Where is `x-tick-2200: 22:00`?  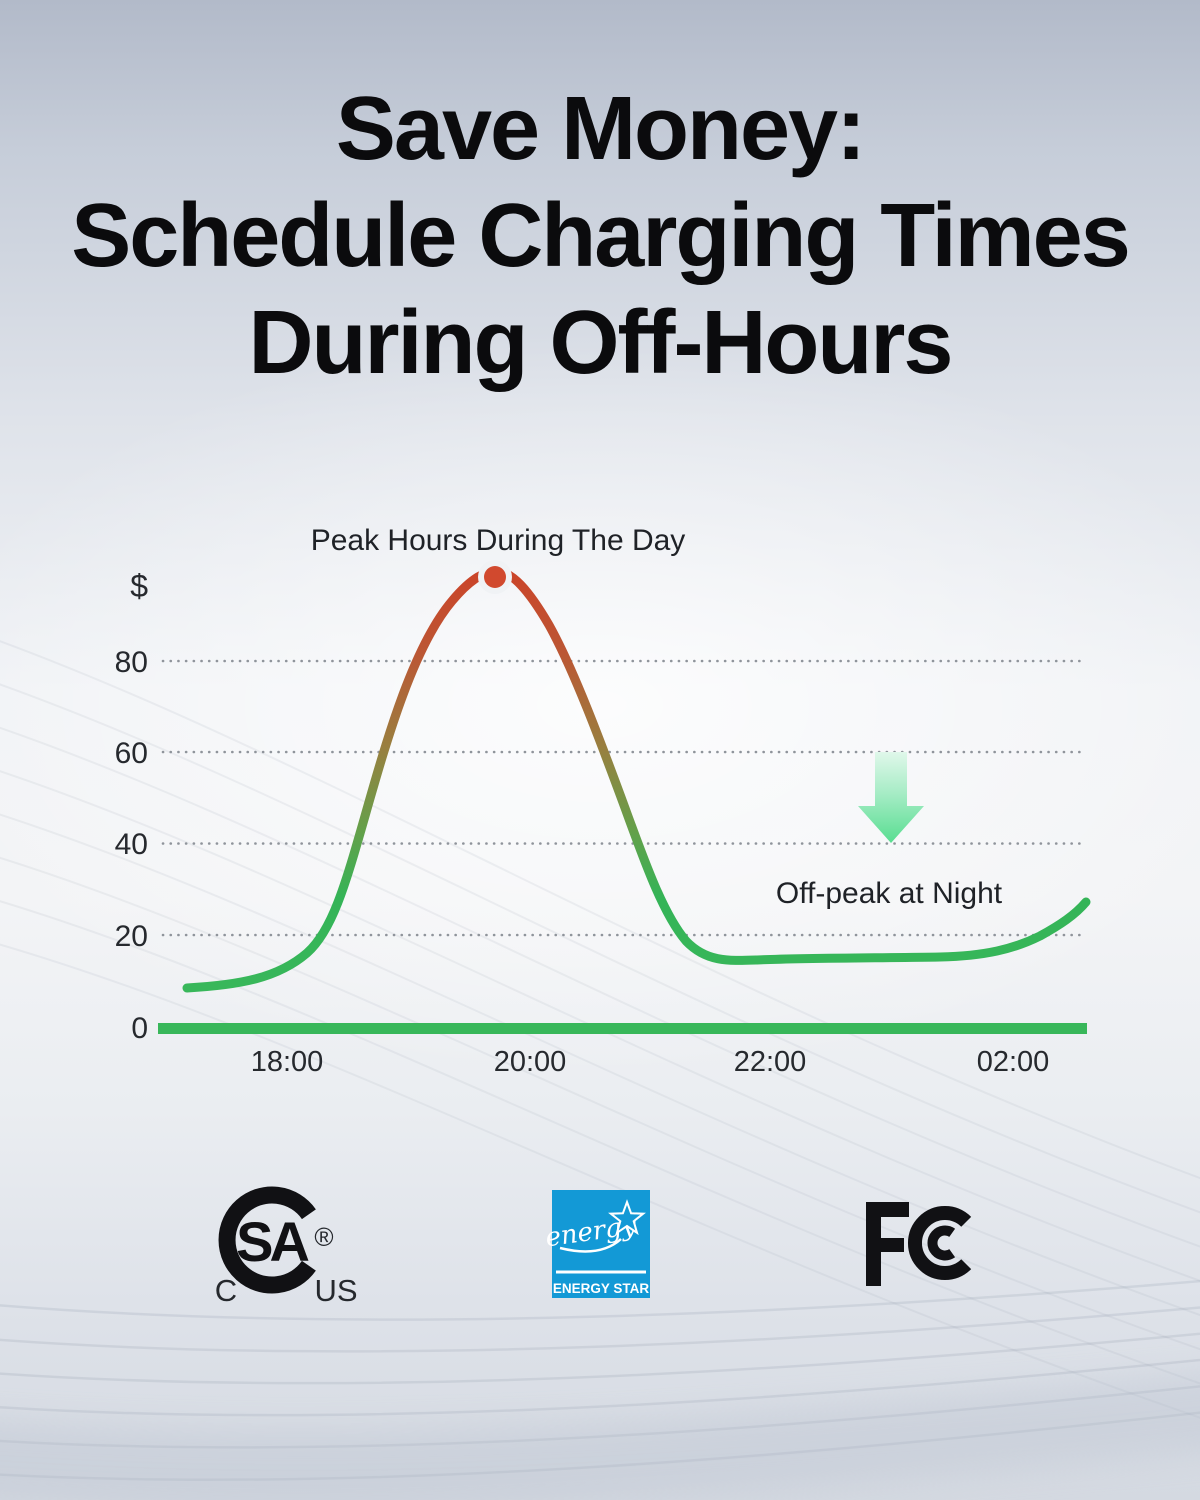
x-tick-2200: 22:00 is located at coordinates (770, 1062).